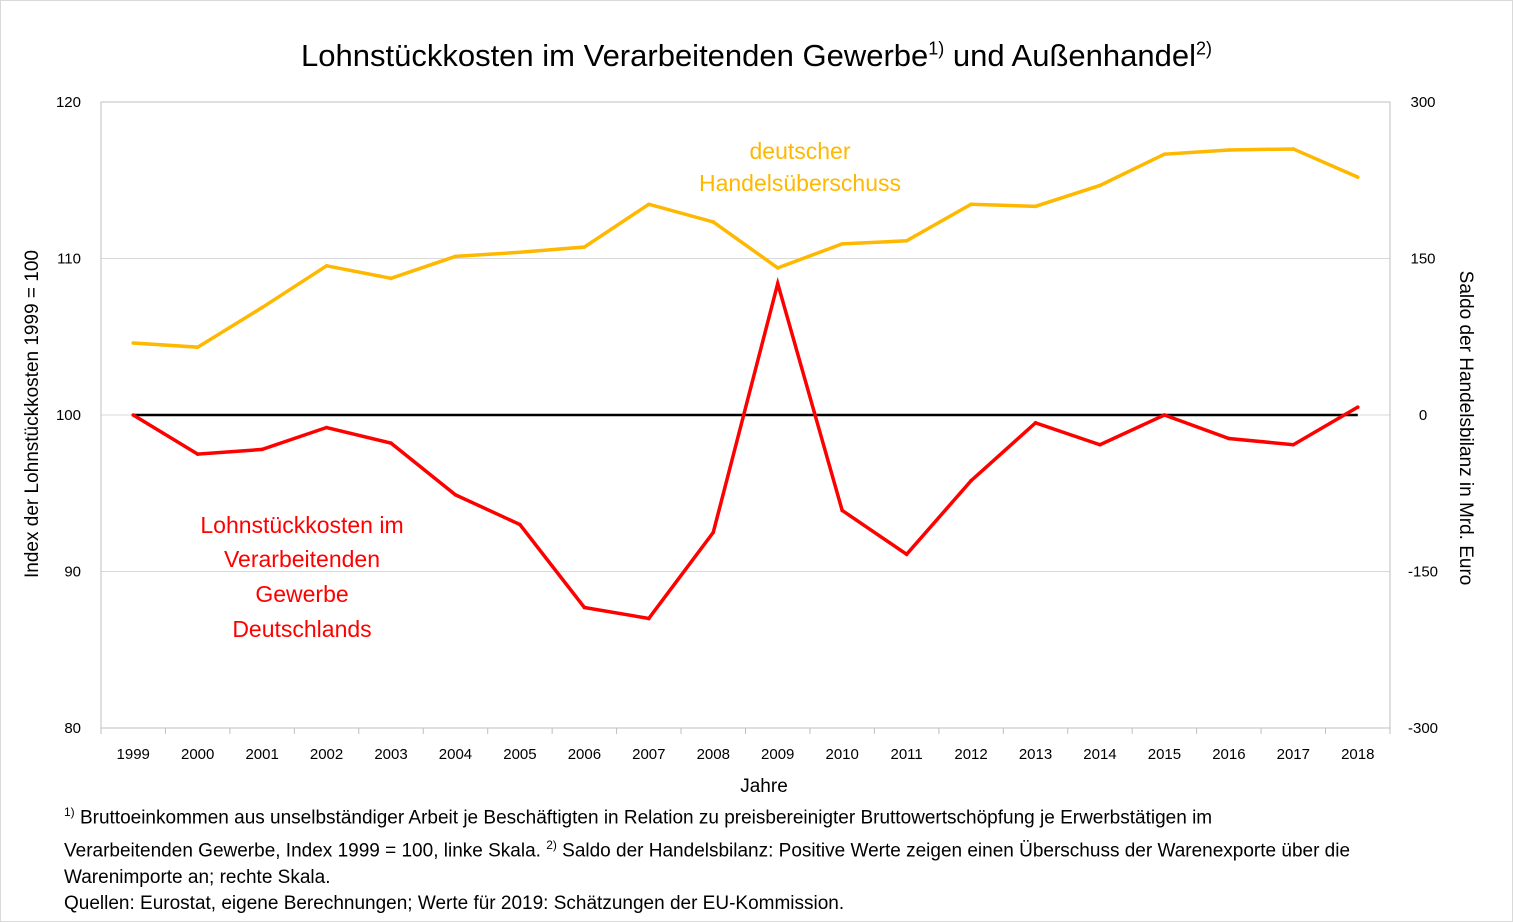  I want to click on trade-point-2001, so click(262, 307).